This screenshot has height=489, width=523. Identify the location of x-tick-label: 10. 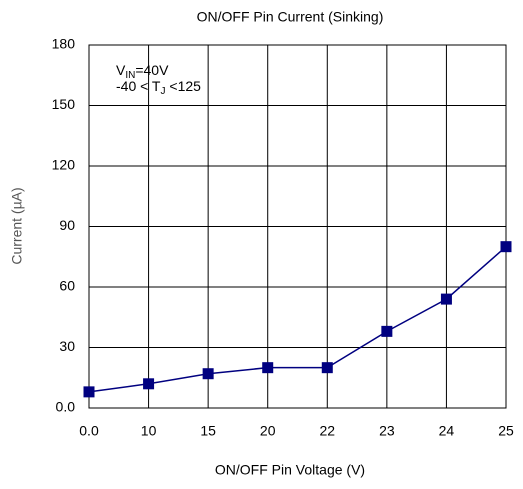
(149, 431).